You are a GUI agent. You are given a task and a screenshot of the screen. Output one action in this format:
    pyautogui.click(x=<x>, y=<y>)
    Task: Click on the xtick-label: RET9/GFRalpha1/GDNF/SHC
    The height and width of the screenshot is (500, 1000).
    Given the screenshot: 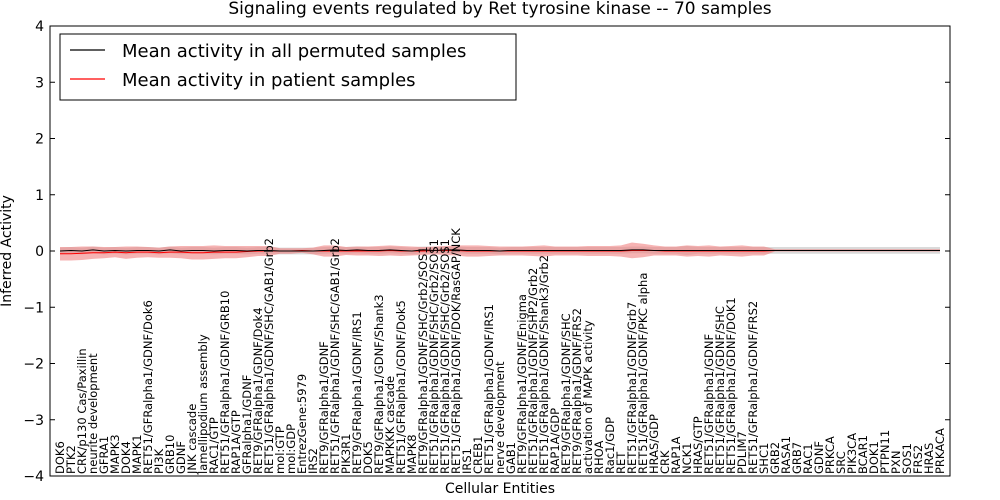 What is the action you would take?
    pyautogui.click(x=566, y=393)
    